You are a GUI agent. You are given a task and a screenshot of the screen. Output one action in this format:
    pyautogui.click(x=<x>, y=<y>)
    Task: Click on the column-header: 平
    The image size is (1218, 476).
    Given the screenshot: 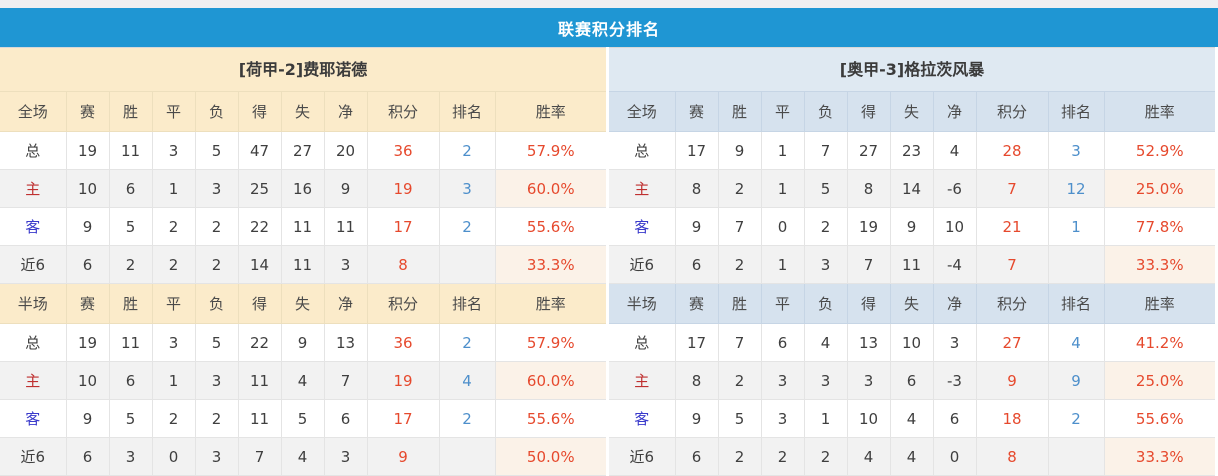 What is the action you would take?
    pyautogui.click(x=173, y=303)
    